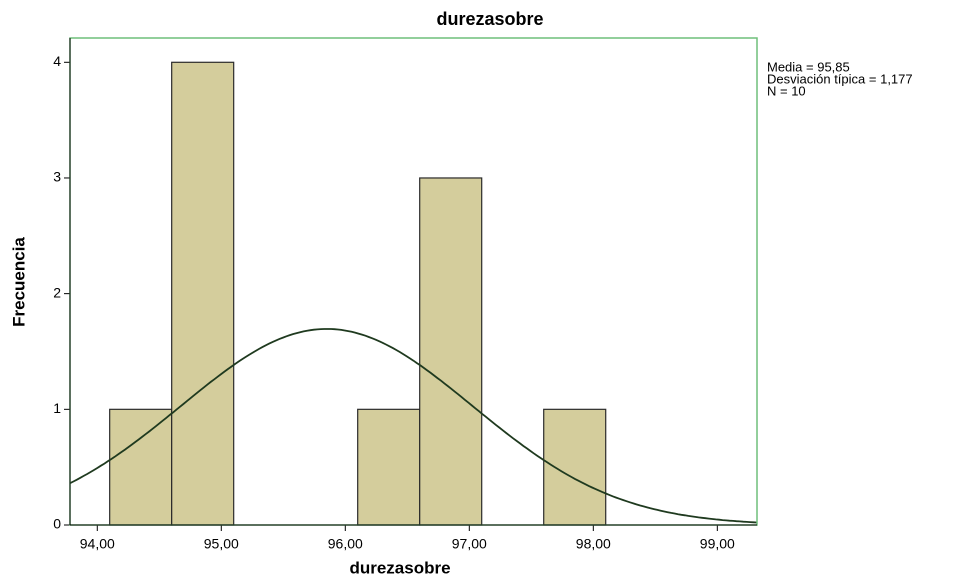  What do you see at coordinates (18, 282) in the screenshot?
I see `y-axis-label: Frecuencia` at bounding box center [18, 282].